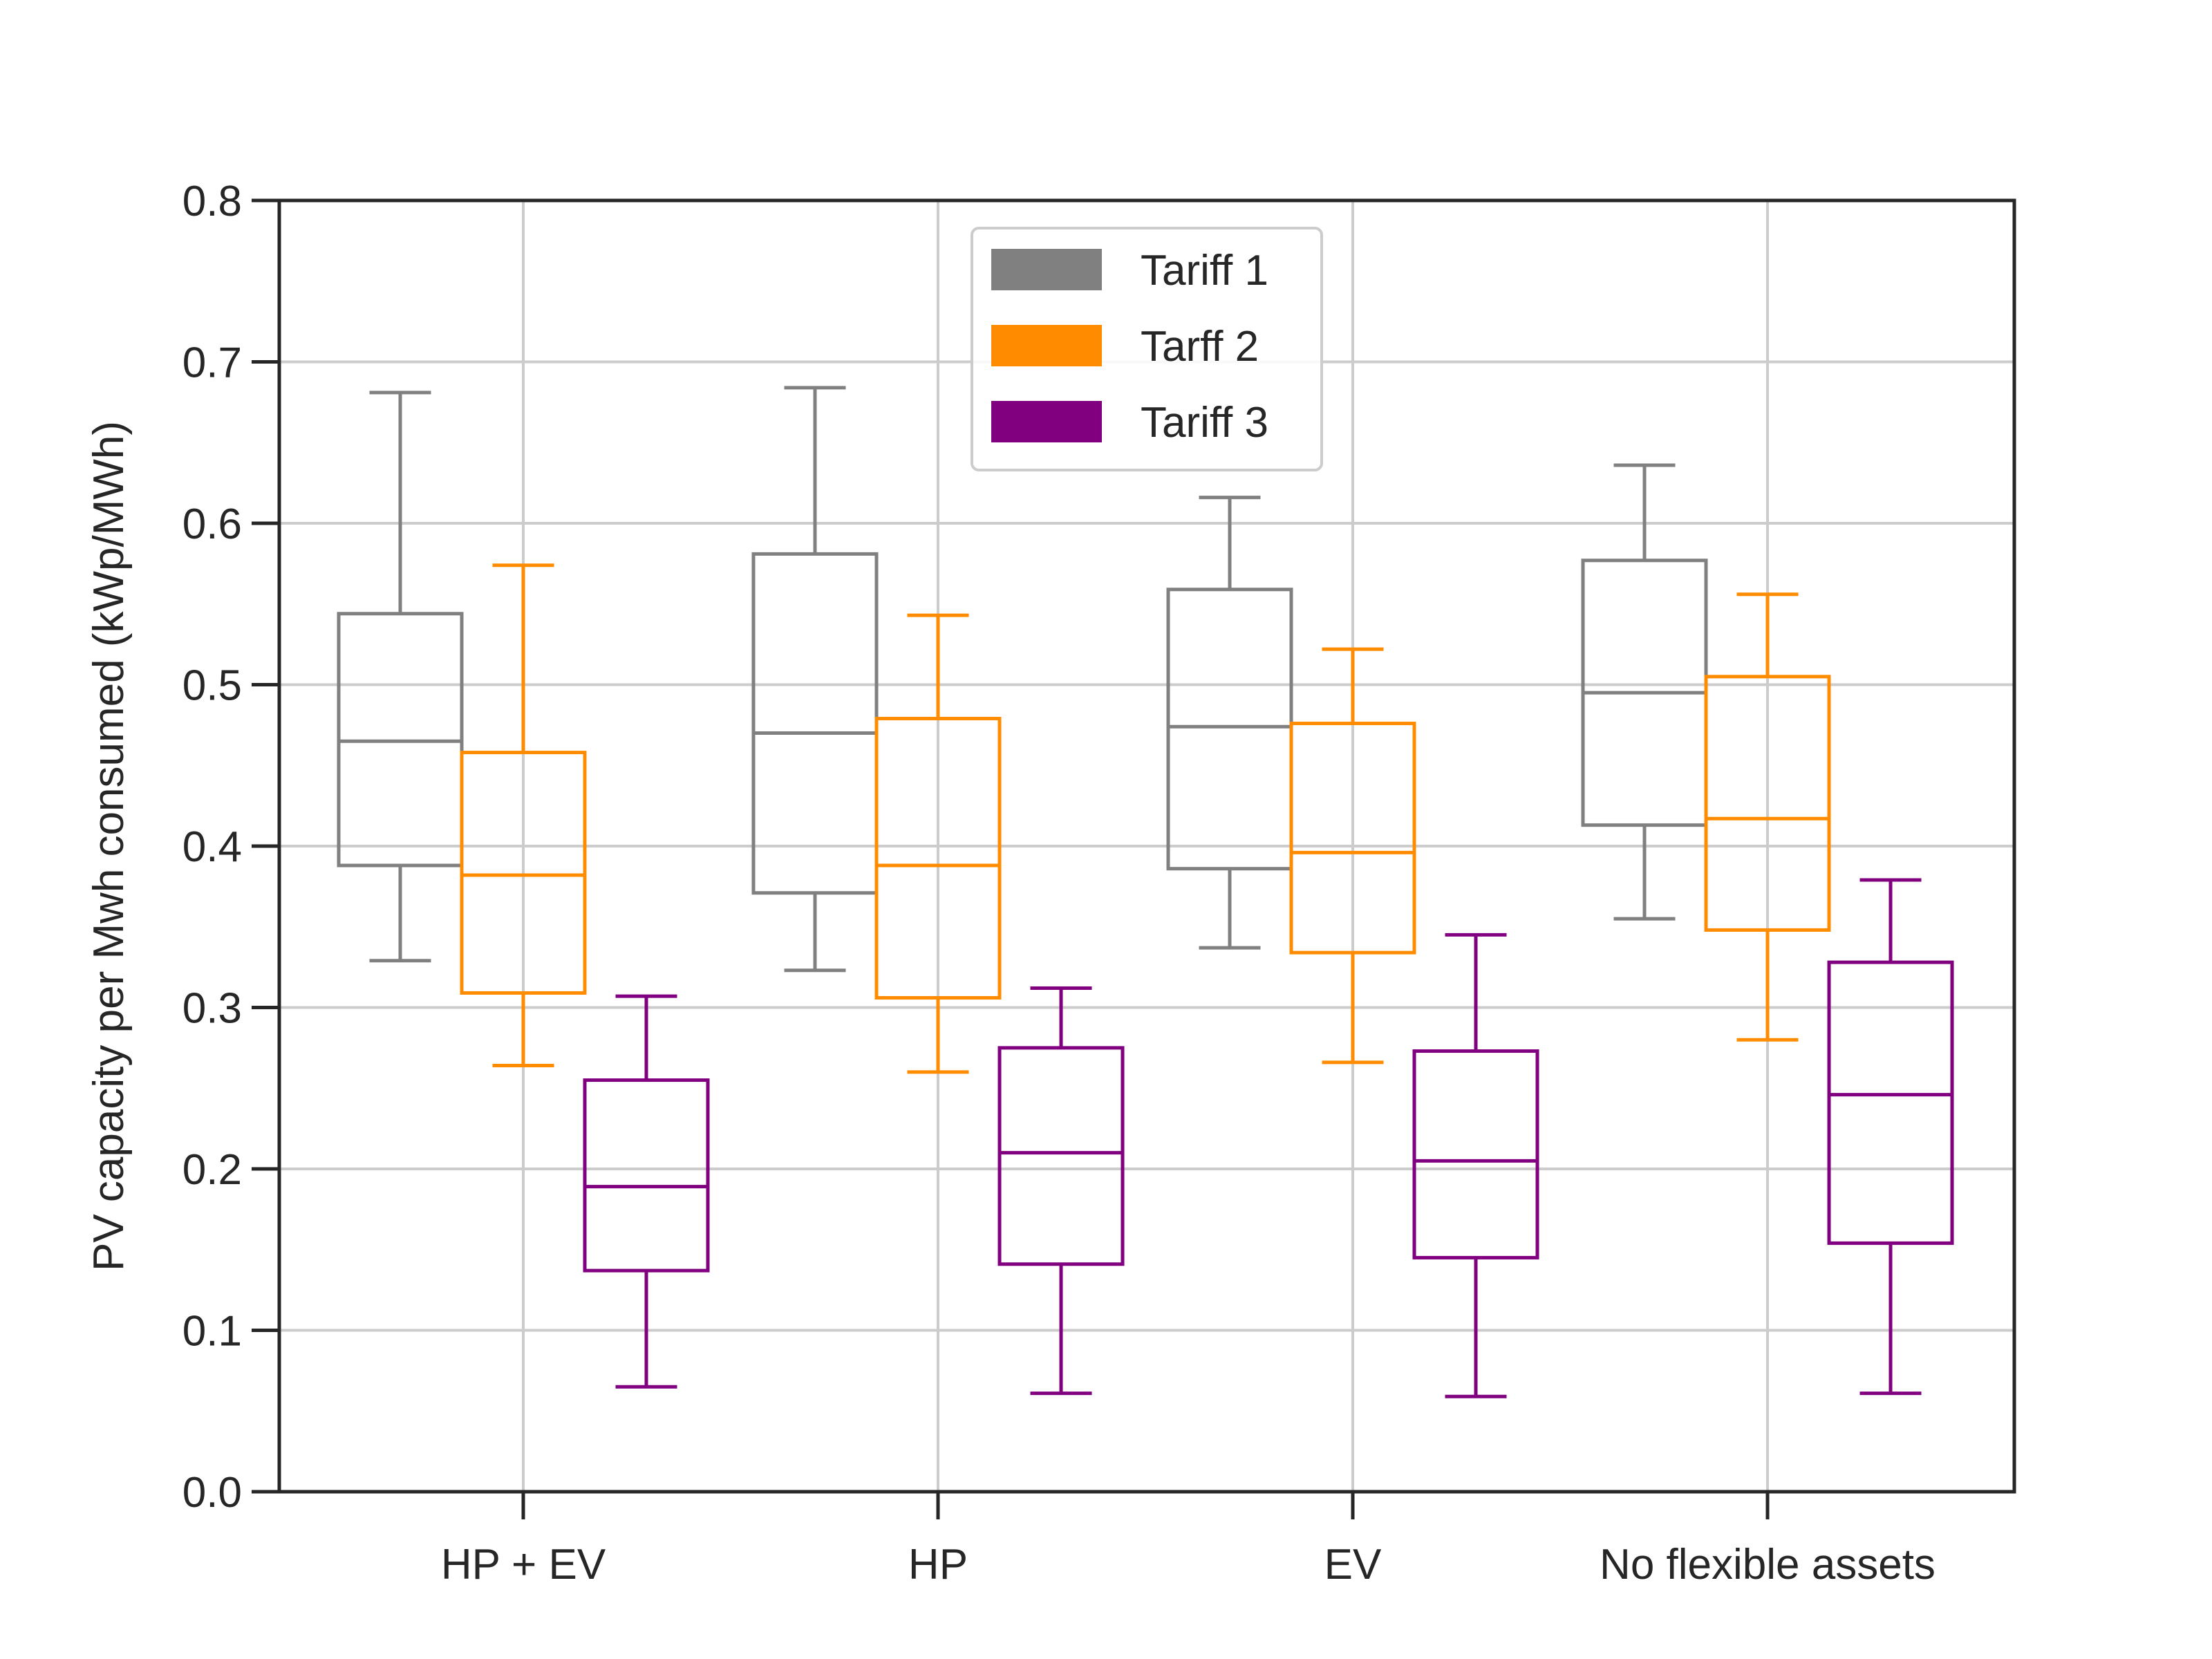 The width and height of the screenshot is (2212, 1659). I want to click on legend-label: Tarff 2, so click(1200, 347).